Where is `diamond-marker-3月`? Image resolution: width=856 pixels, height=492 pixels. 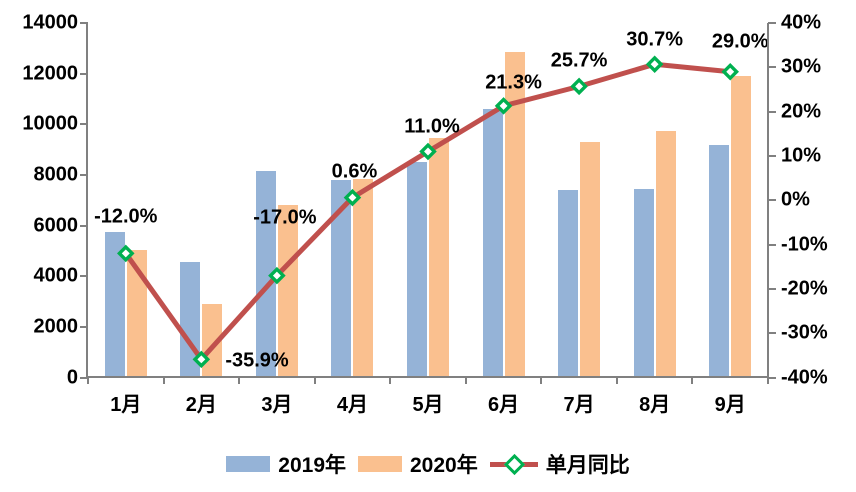
diamond-marker-3月 is located at coordinates (277, 275).